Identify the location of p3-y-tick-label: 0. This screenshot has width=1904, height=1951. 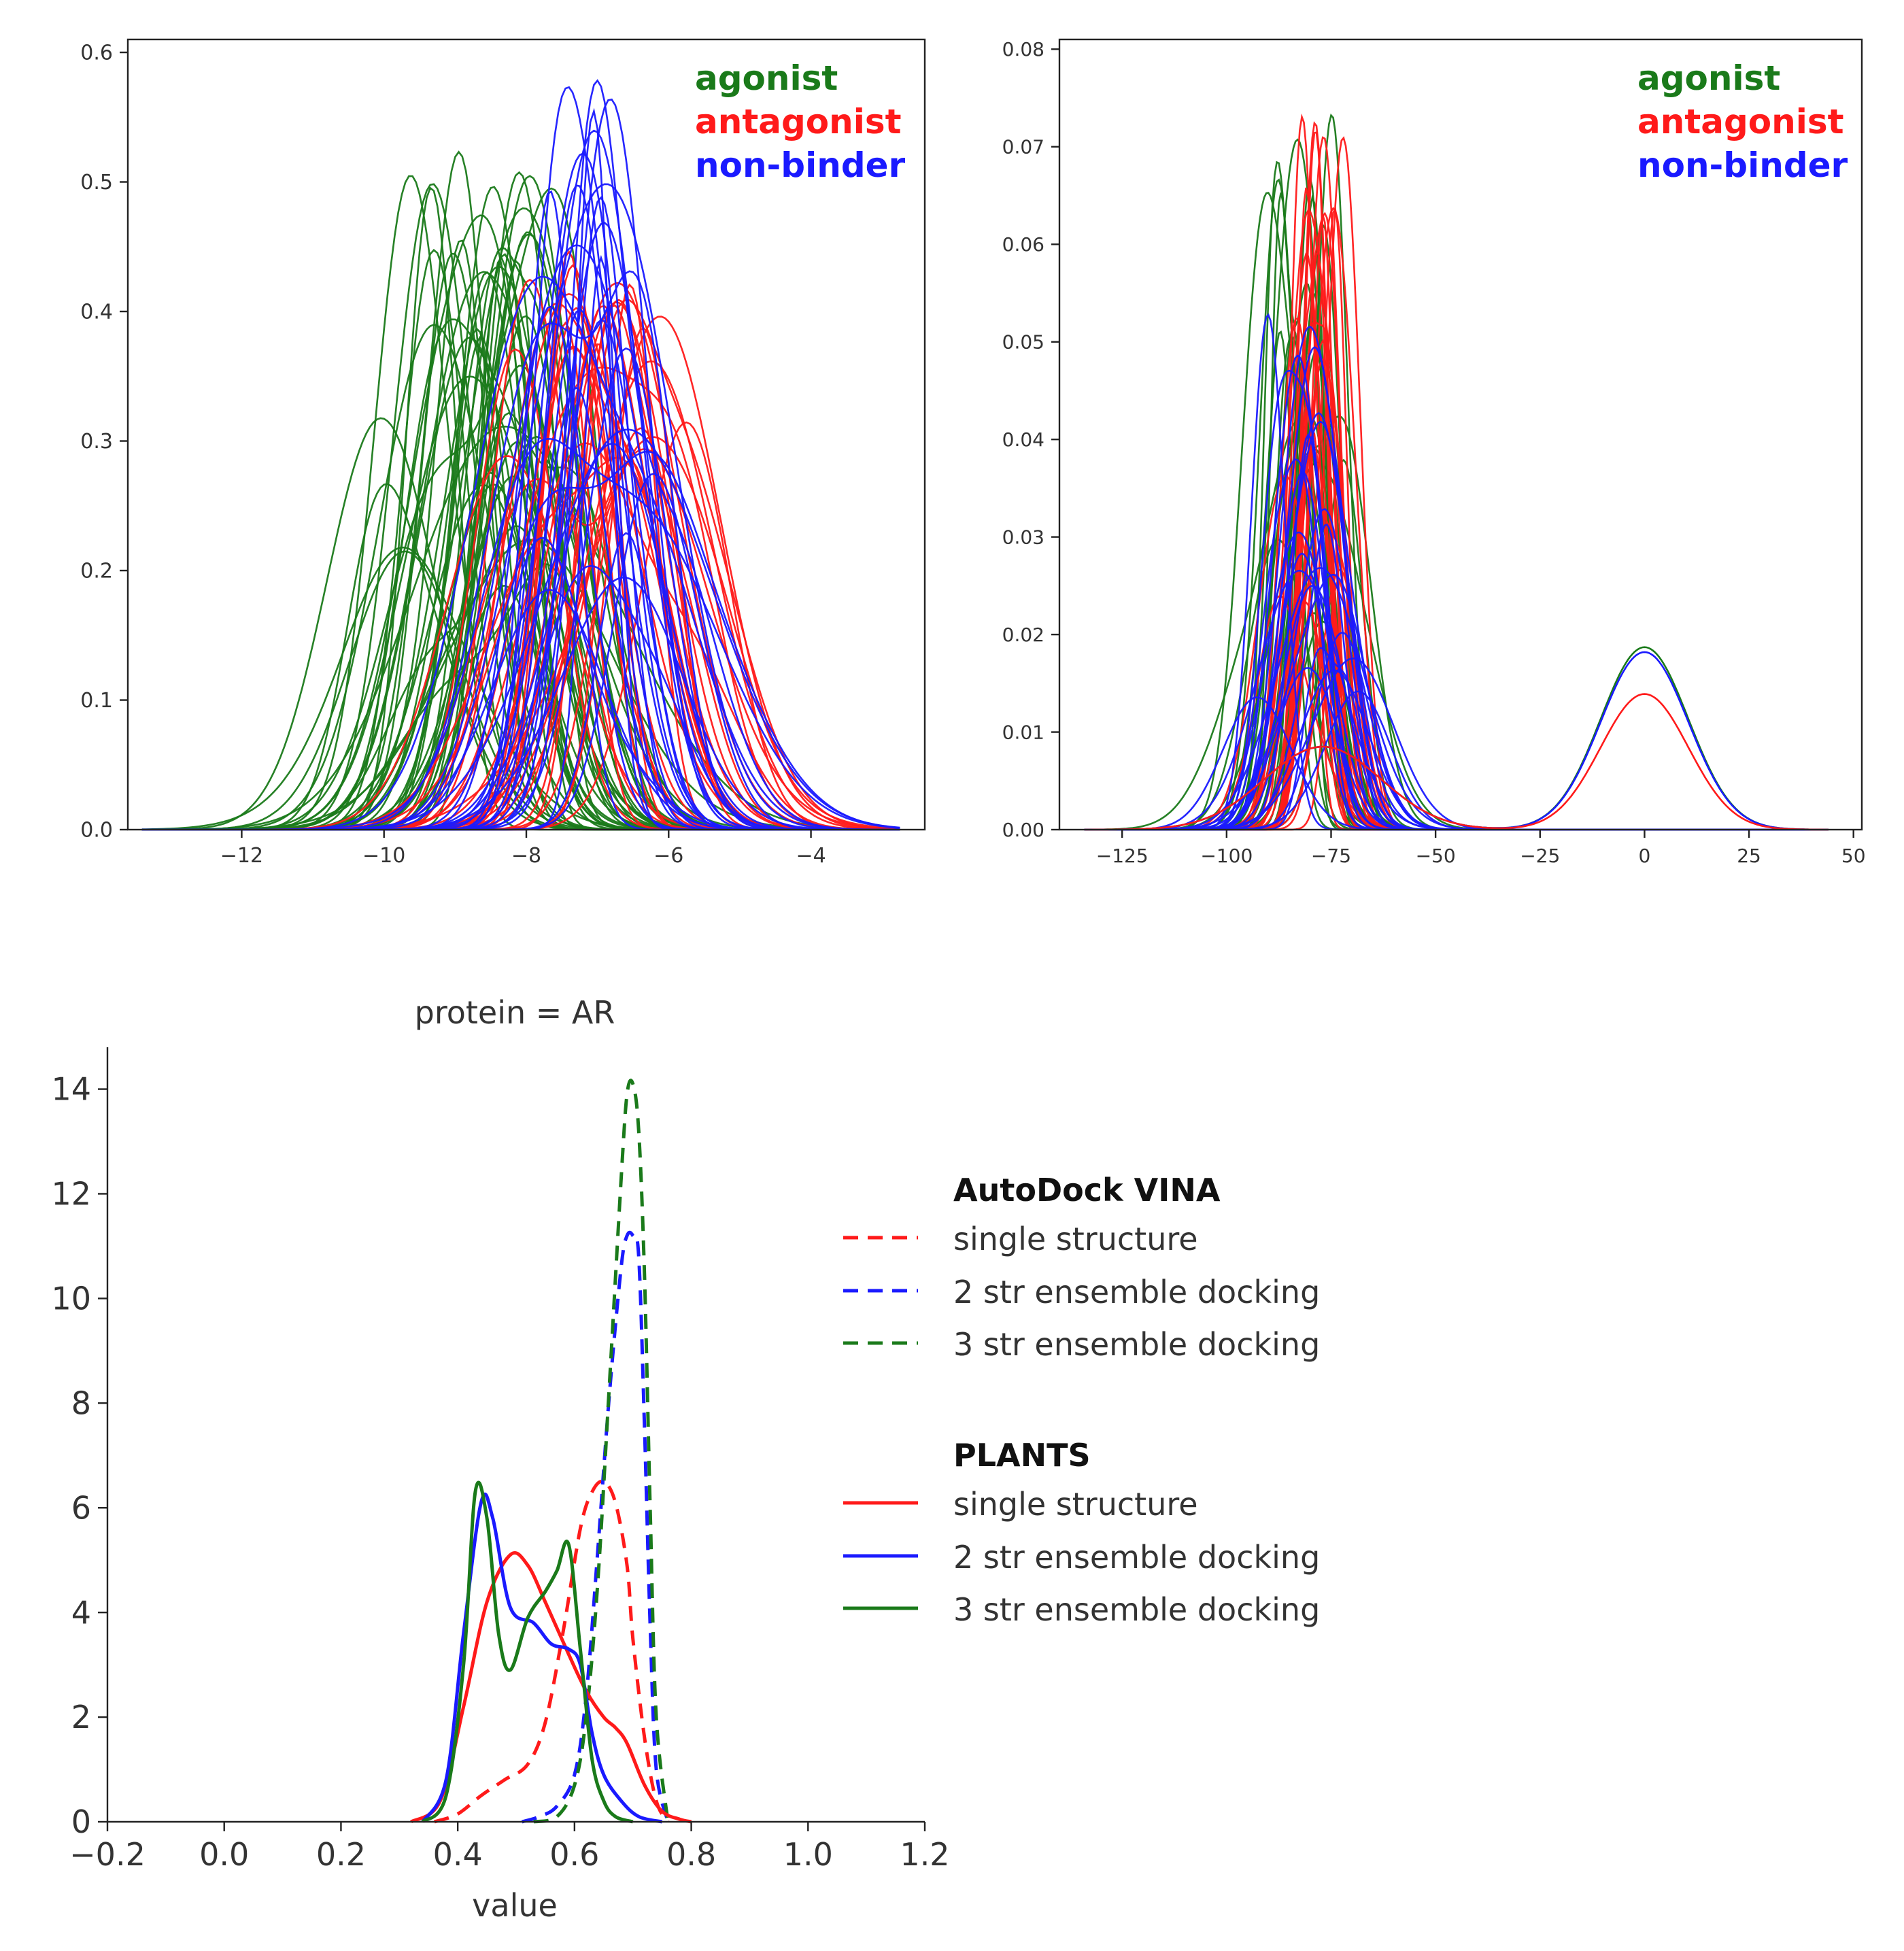
(81, 1821).